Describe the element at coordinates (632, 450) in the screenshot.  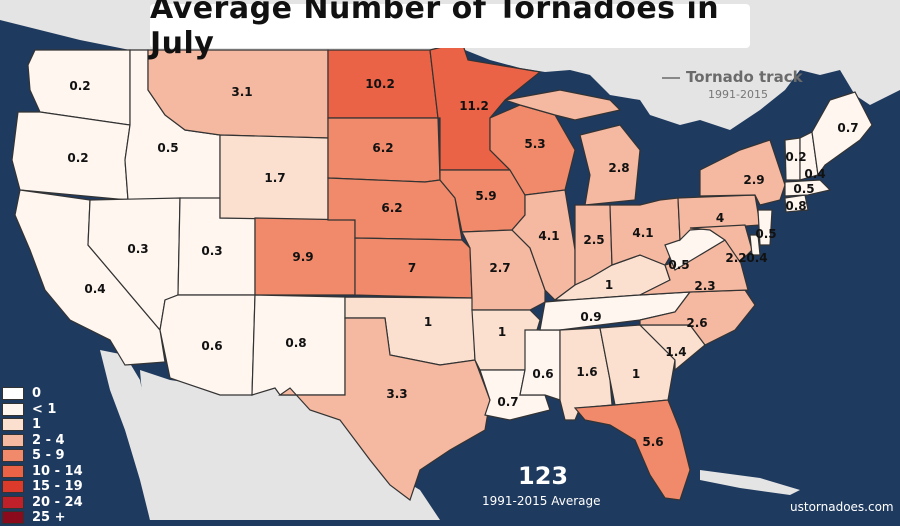
I see `state-FL` at that location.